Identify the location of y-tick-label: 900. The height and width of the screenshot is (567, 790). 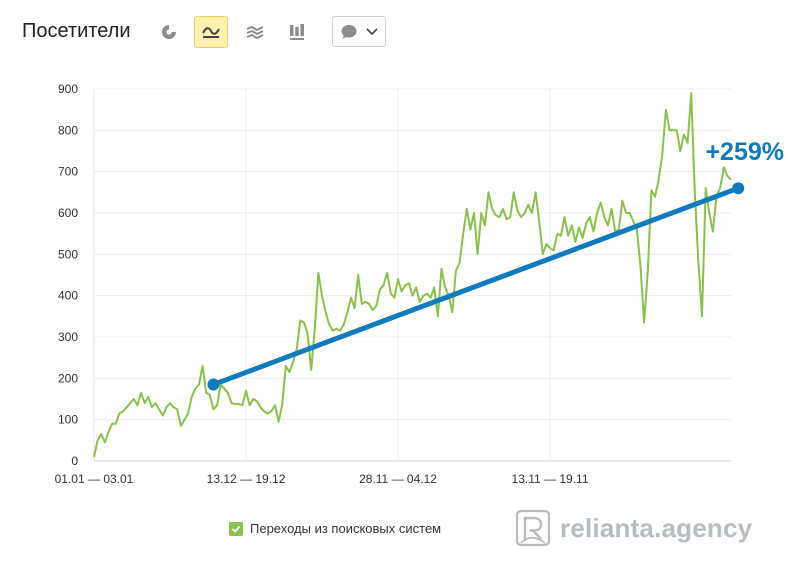
(68, 89).